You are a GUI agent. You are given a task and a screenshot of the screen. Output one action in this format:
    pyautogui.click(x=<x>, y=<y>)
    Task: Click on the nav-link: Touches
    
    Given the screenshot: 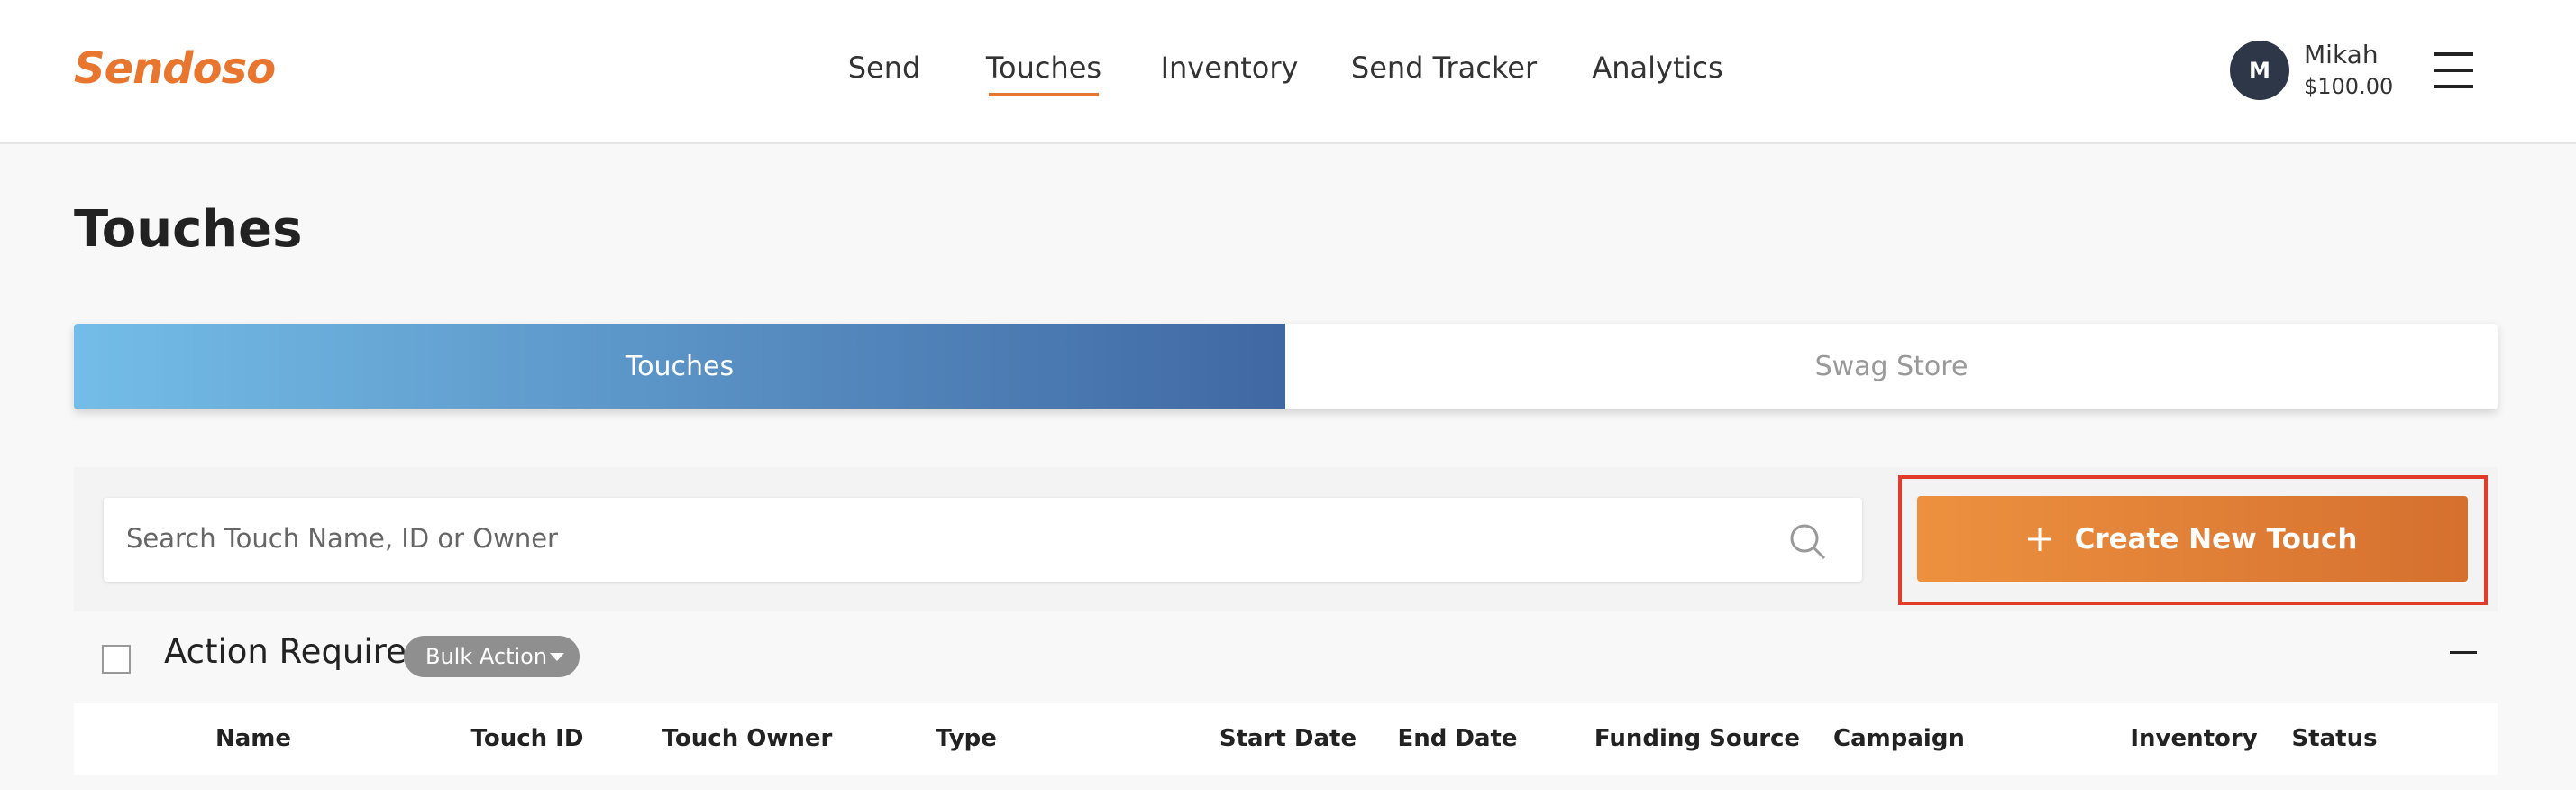 What is the action you would take?
    pyautogui.click(x=1043, y=68)
    